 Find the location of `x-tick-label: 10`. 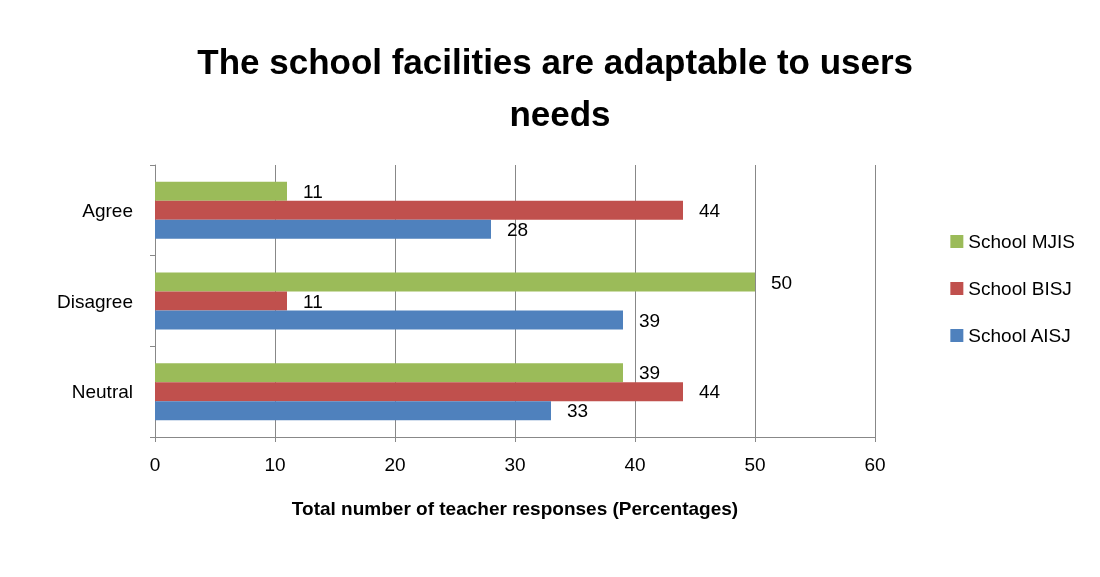

x-tick-label: 10 is located at coordinates (275, 464).